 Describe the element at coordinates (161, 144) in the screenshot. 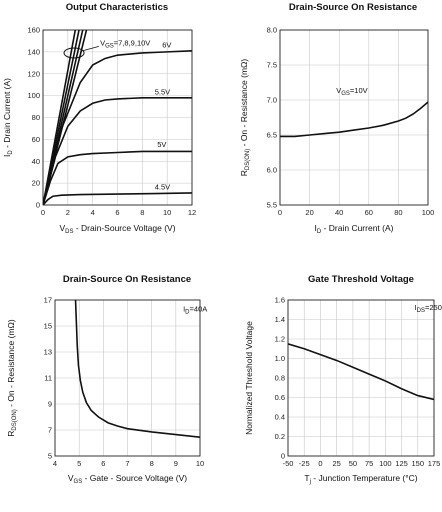

I see `curve-annotation: 5V` at that location.